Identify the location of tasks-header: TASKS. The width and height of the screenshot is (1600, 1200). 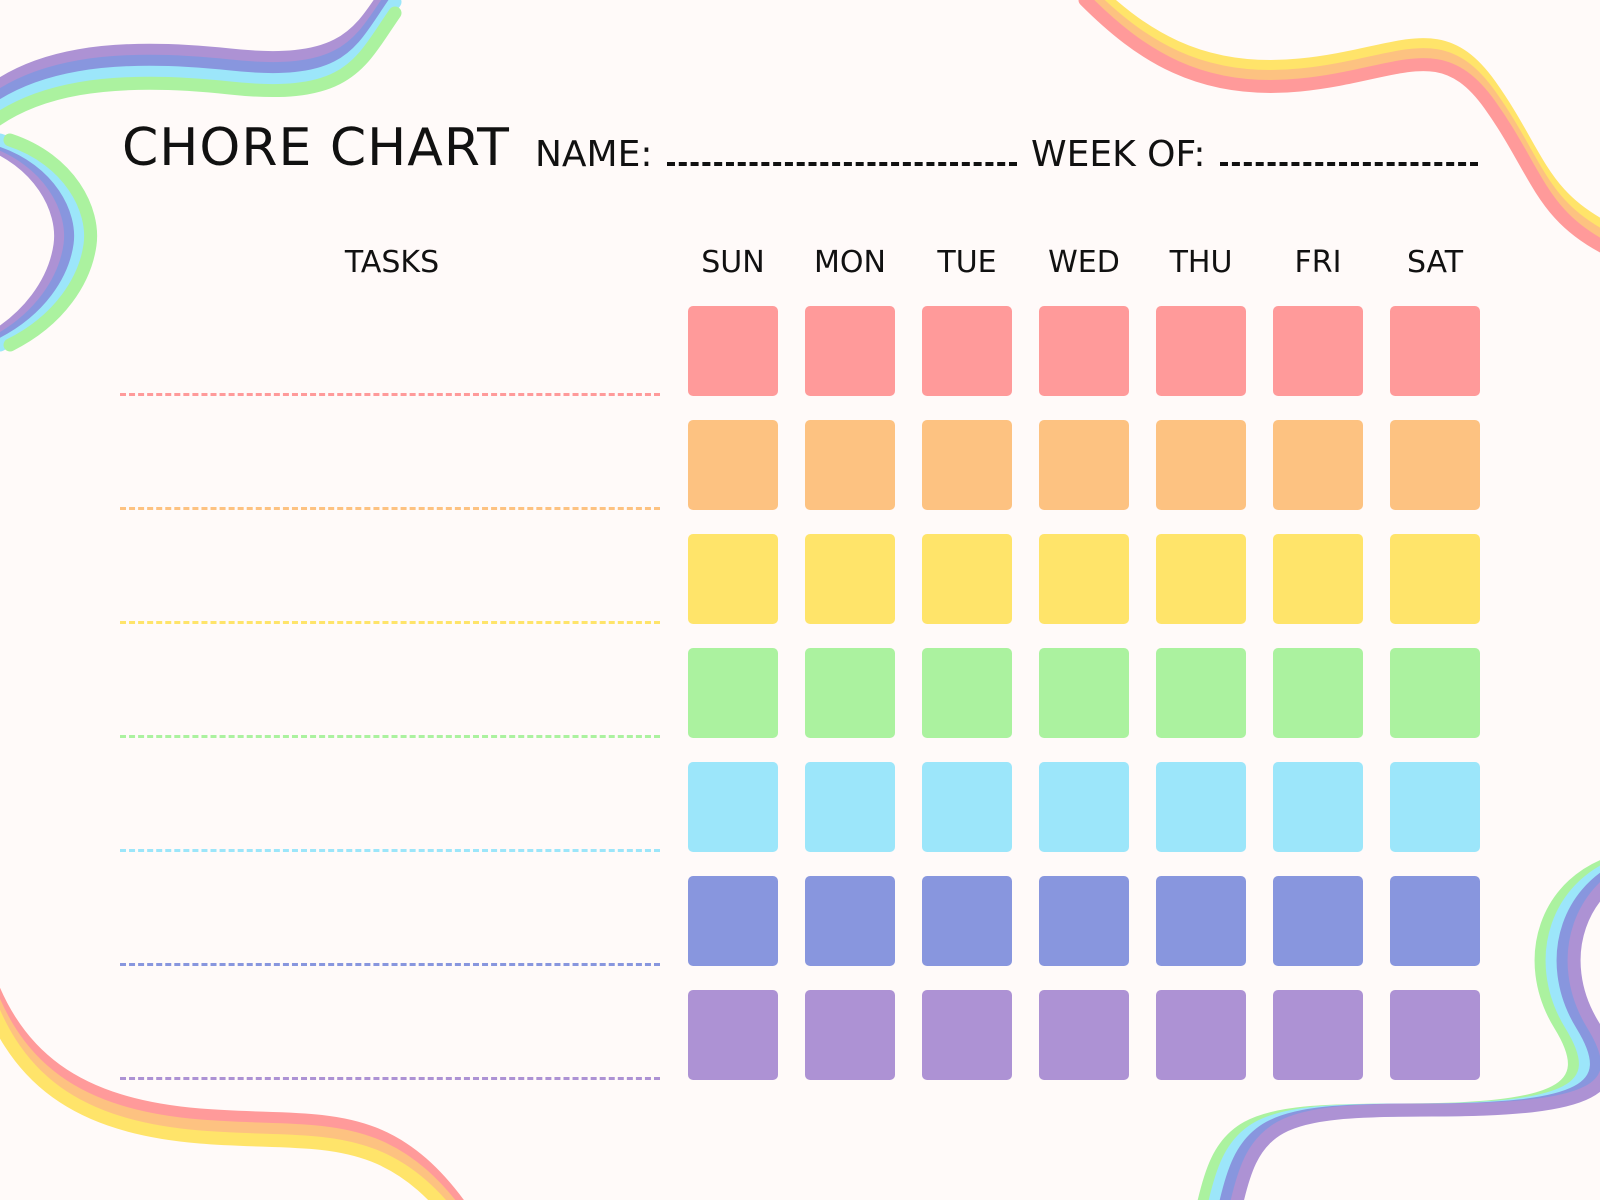
(392, 262).